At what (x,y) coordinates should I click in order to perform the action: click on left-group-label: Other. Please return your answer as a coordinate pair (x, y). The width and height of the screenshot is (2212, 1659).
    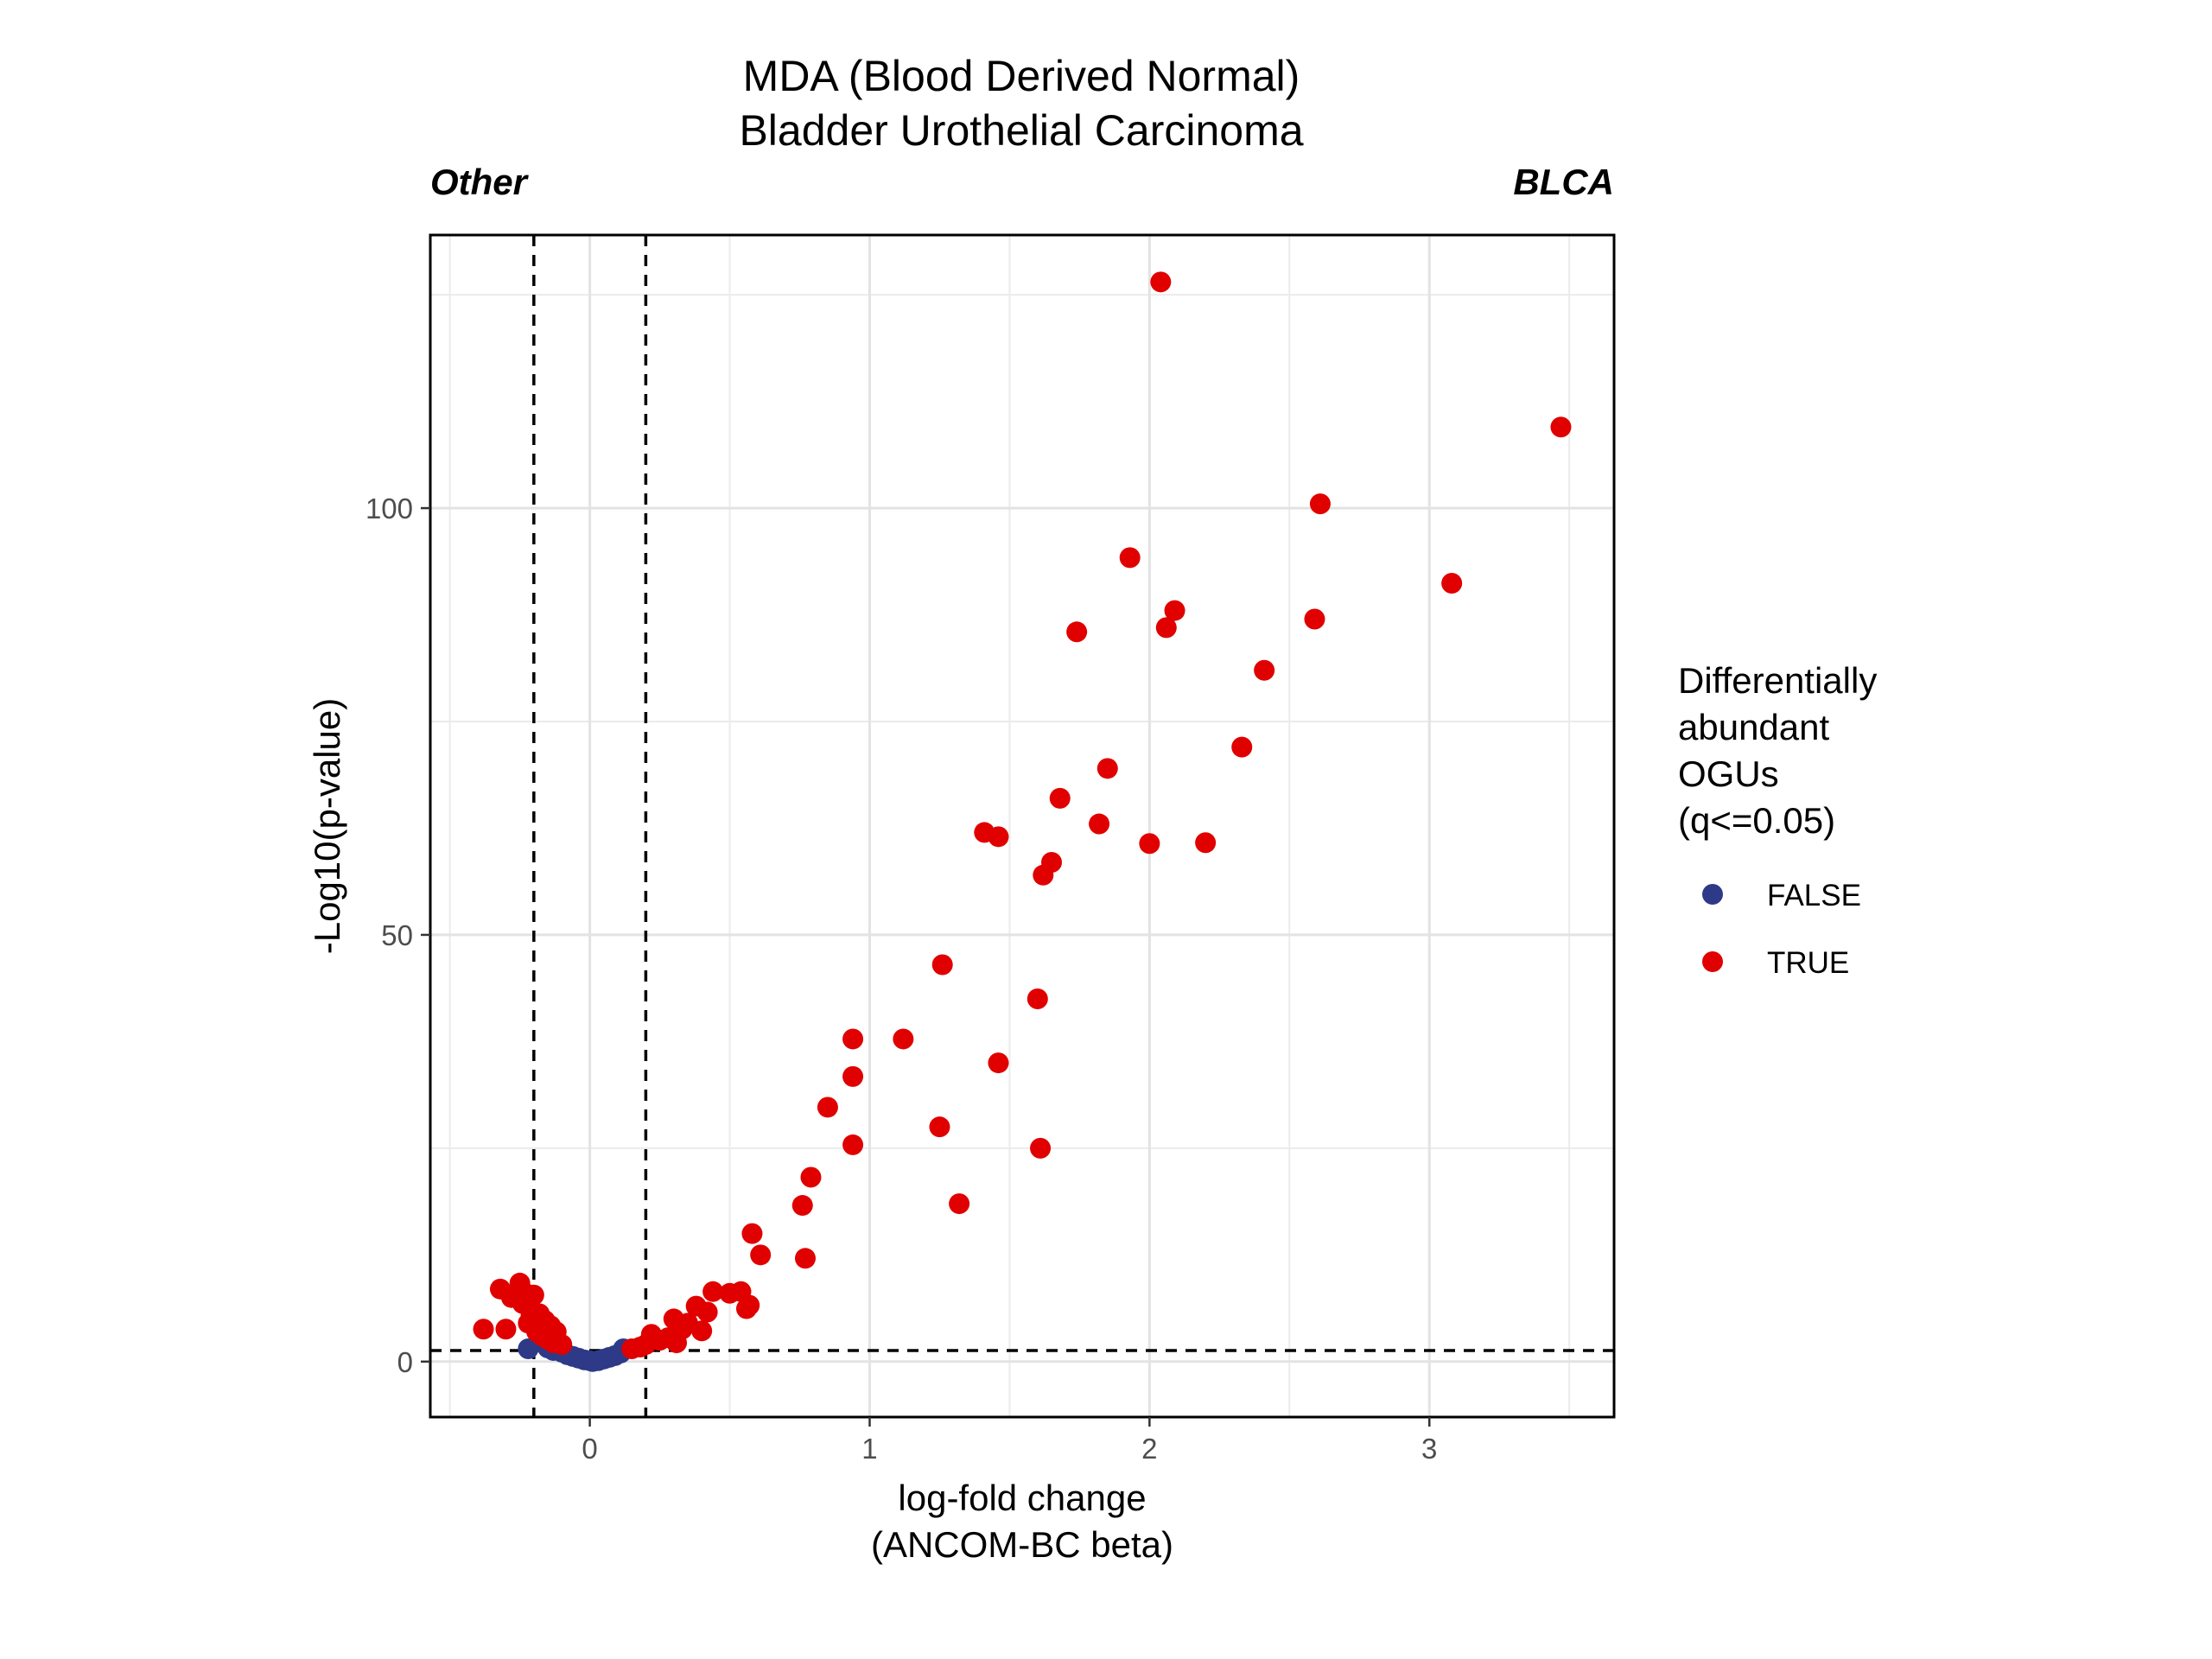
    Looking at the image, I should click on (480, 182).